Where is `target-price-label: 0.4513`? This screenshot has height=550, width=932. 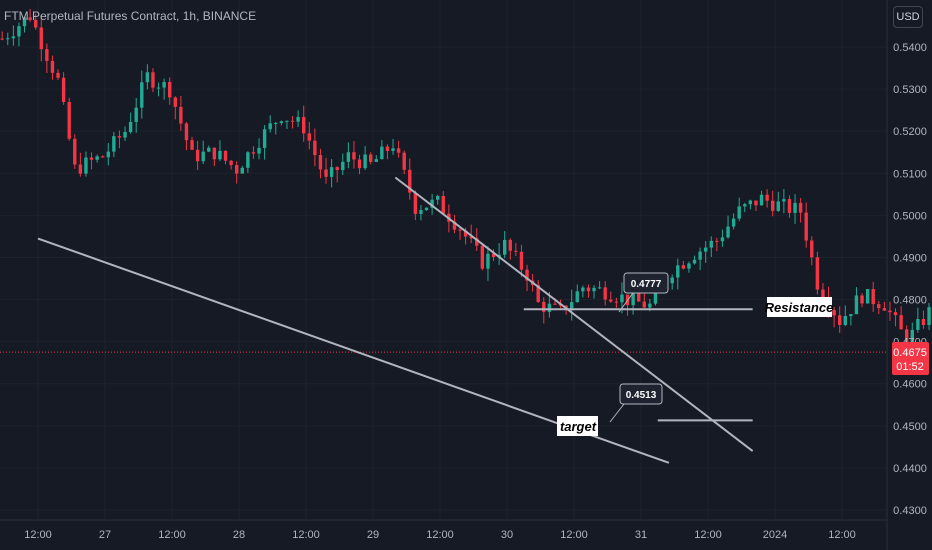
target-price-label: 0.4513 is located at coordinates (641, 395).